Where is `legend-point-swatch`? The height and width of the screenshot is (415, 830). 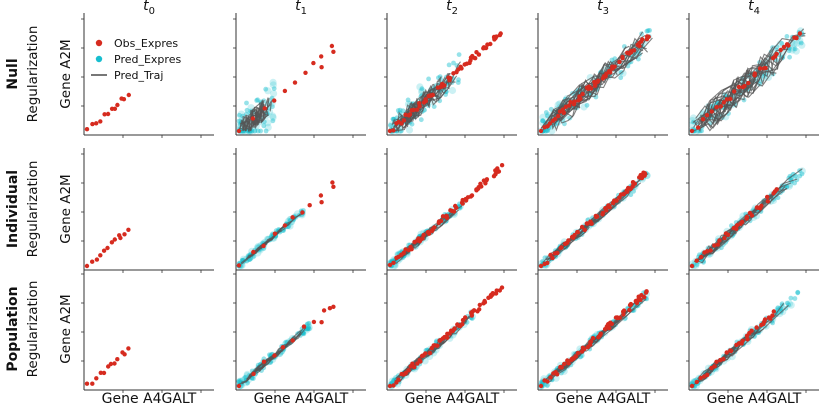
legend-point-swatch is located at coordinates (99, 43).